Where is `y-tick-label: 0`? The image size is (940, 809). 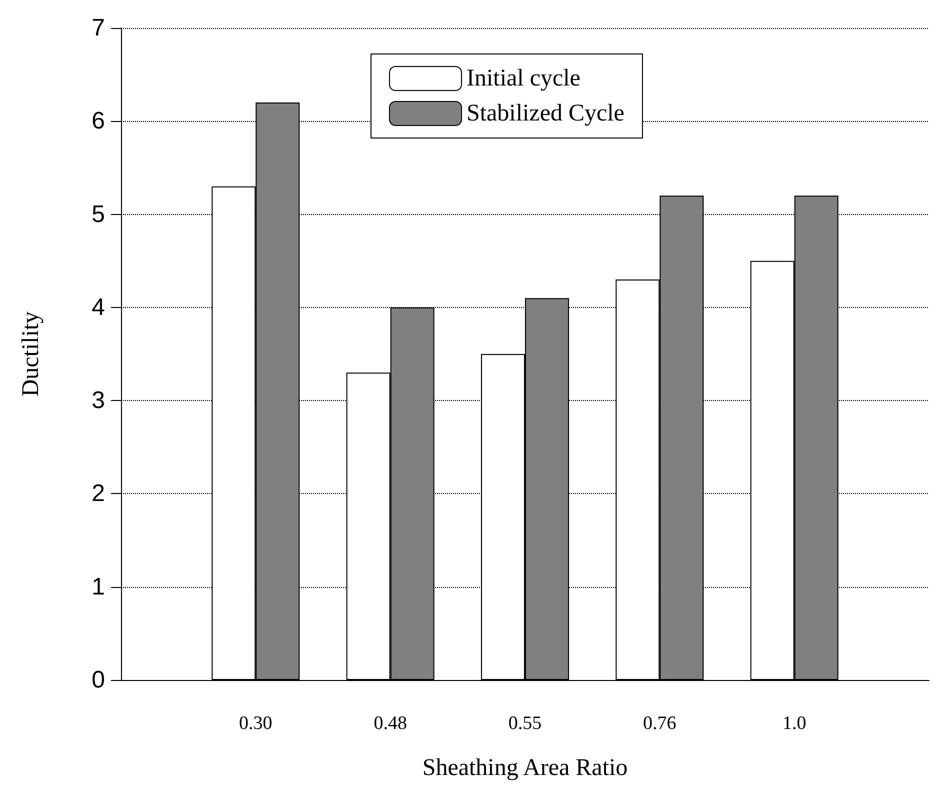
y-tick-label: 0 is located at coordinates (98, 680).